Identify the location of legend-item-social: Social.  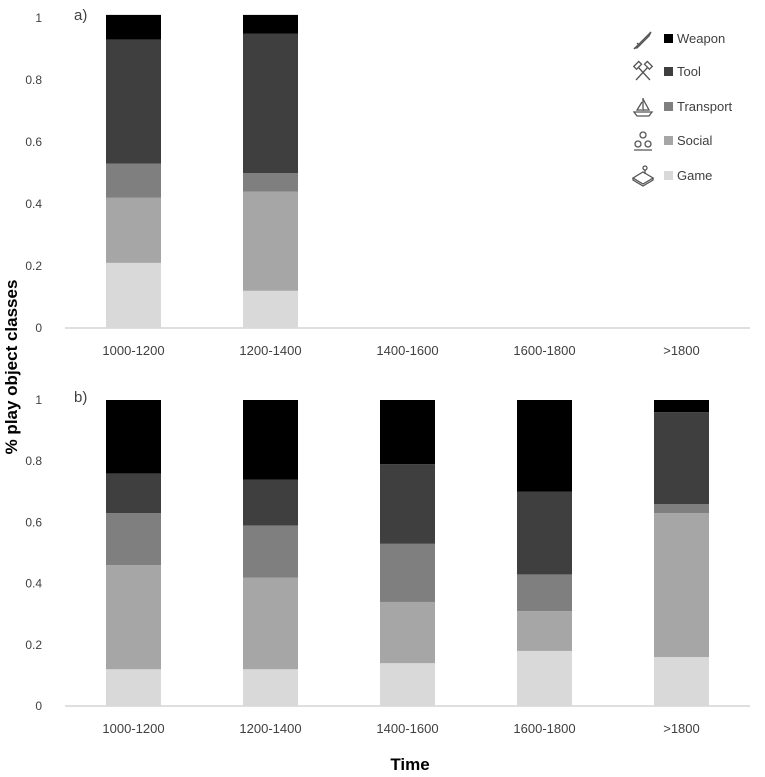
(673, 141).